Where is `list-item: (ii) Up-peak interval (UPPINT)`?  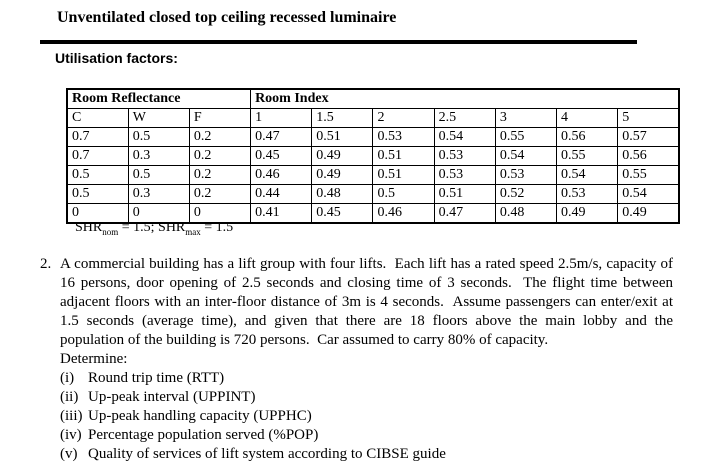
list-item: (ii) Up-peak interval (UPPINT) is located at coordinates (367, 397).